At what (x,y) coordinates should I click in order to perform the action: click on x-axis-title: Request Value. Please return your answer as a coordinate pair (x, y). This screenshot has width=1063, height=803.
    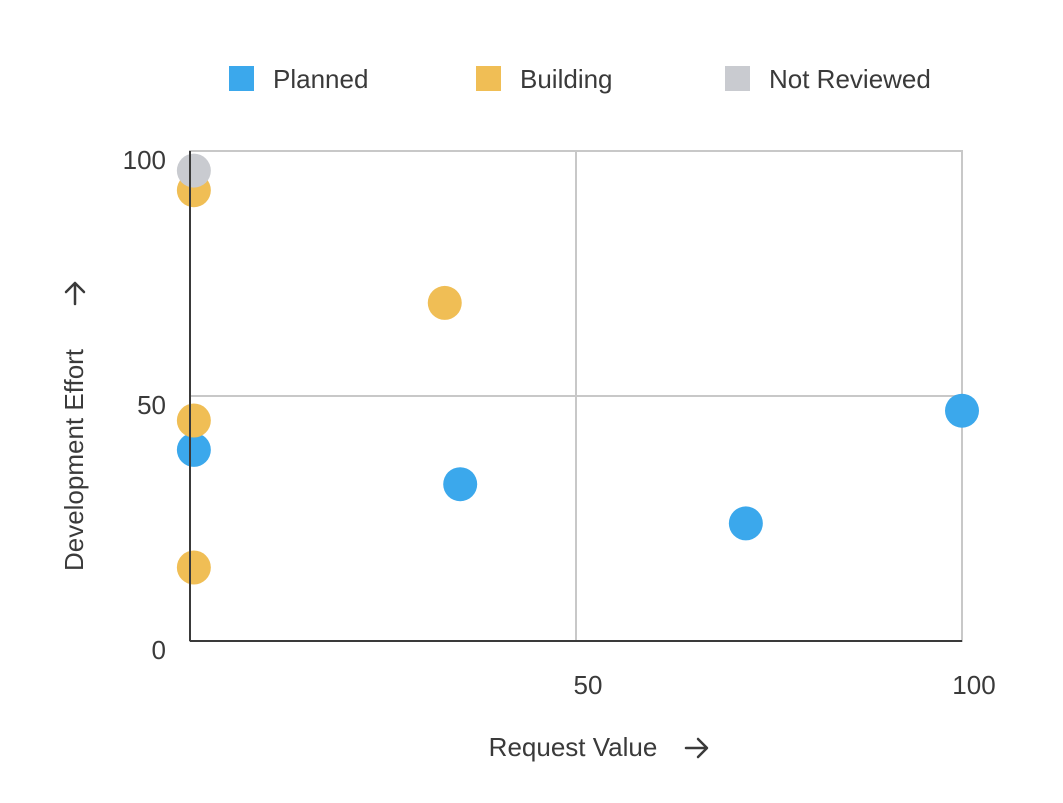
    Looking at the image, I should click on (599, 747).